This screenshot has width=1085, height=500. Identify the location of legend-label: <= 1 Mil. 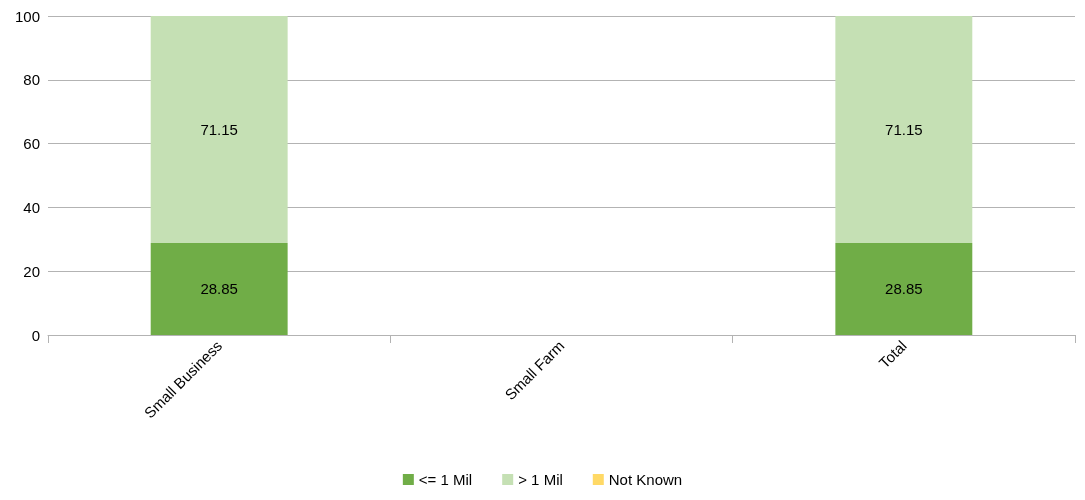
(445, 479).